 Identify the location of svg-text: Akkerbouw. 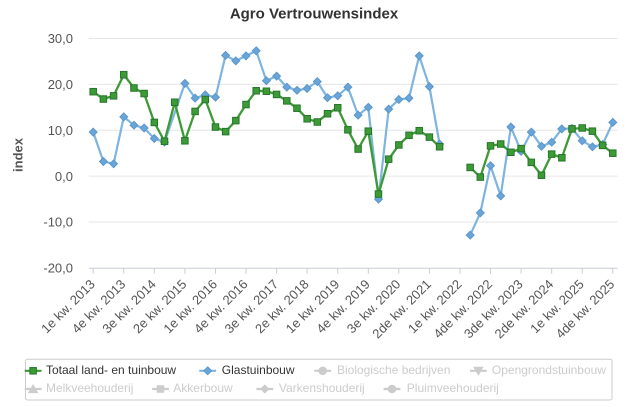
(203, 388).